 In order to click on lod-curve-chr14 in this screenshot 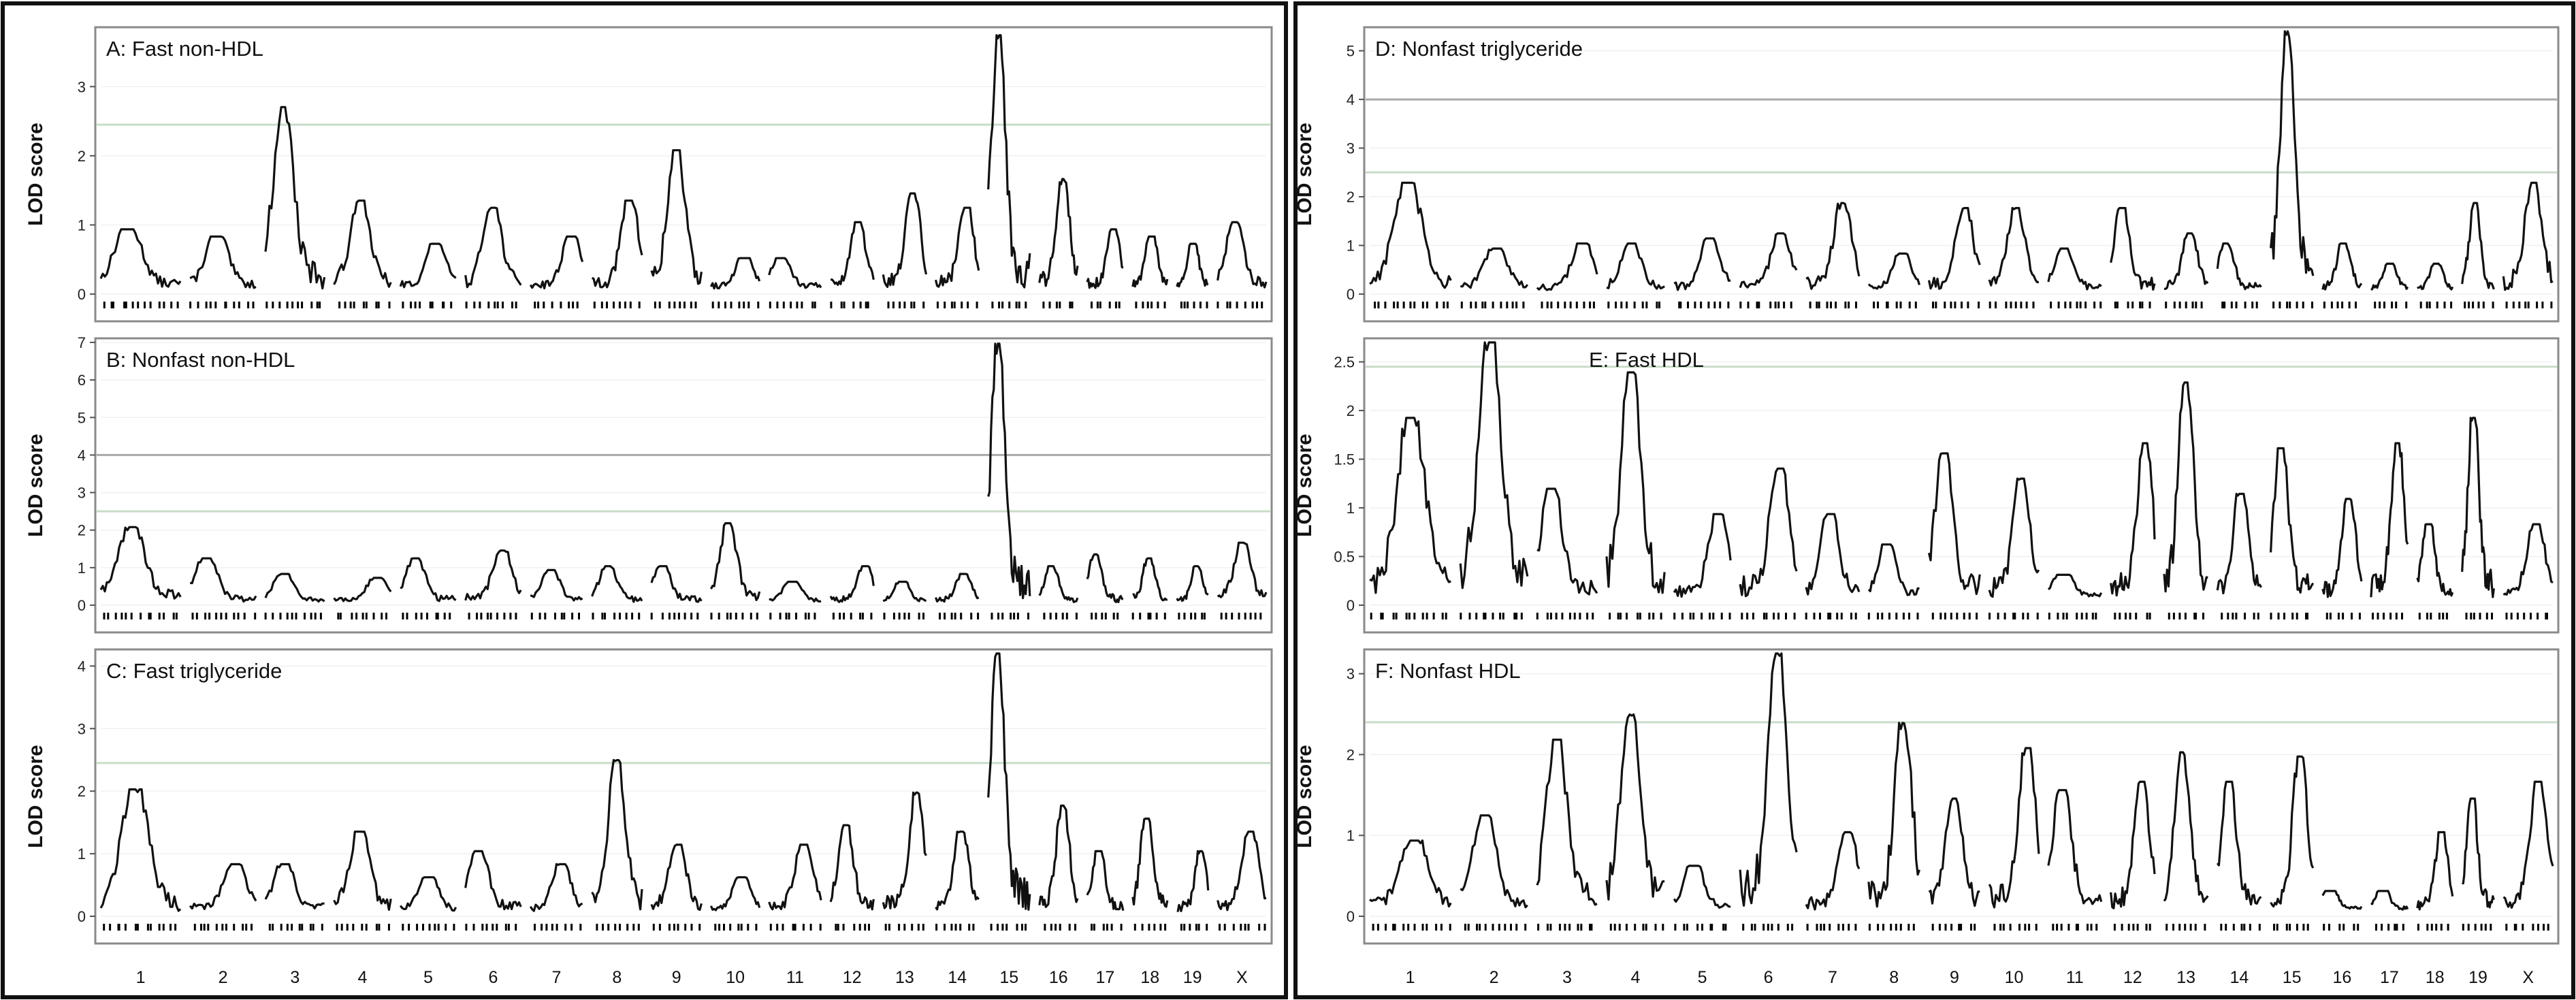, I will do `click(2239, 843)`.